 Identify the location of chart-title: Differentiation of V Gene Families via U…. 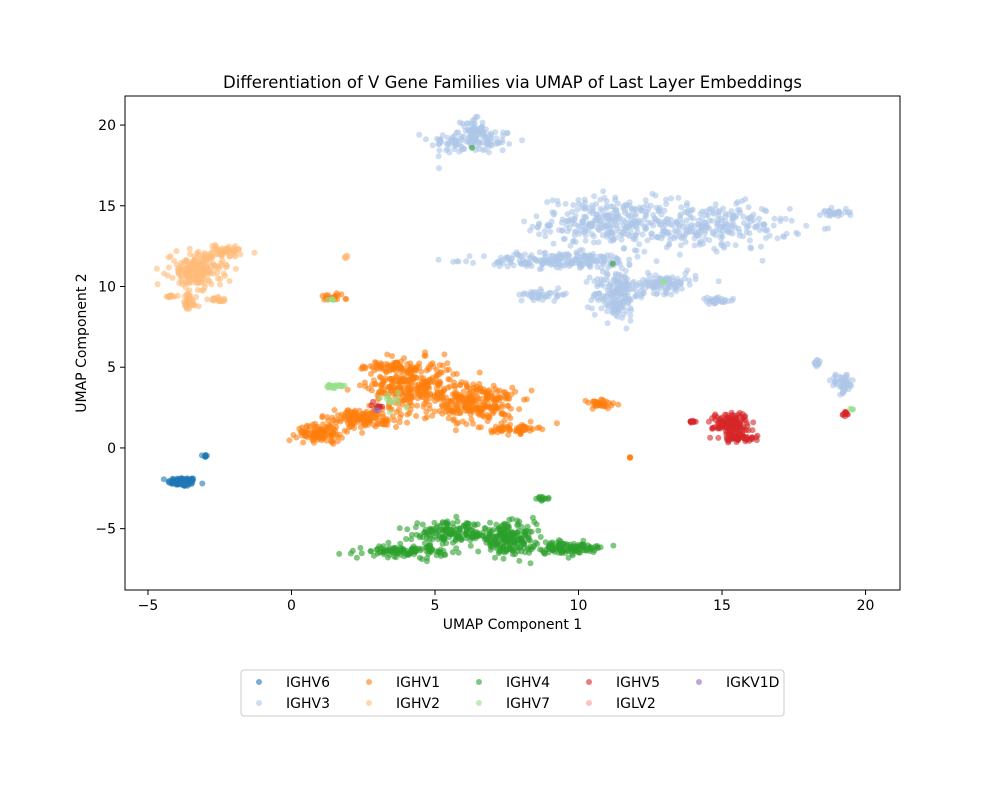
(512, 82).